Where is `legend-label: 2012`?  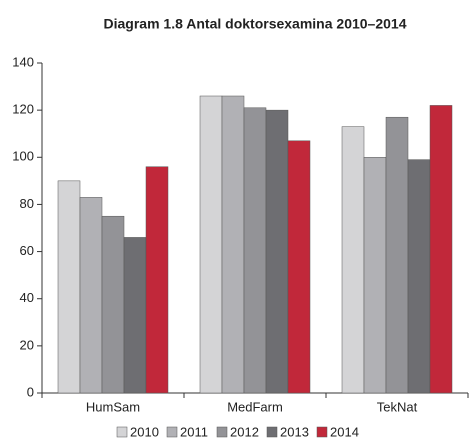 legend-label: 2012 is located at coordinates (244, 431).